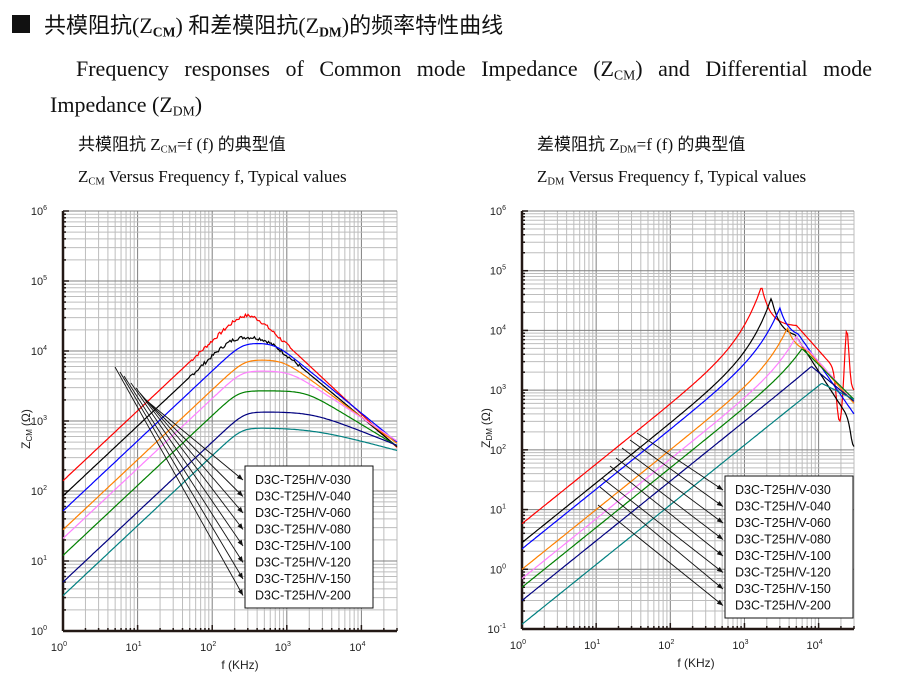  I want to click on series-line-d3c-t25h/v-040, so click(230, 416).